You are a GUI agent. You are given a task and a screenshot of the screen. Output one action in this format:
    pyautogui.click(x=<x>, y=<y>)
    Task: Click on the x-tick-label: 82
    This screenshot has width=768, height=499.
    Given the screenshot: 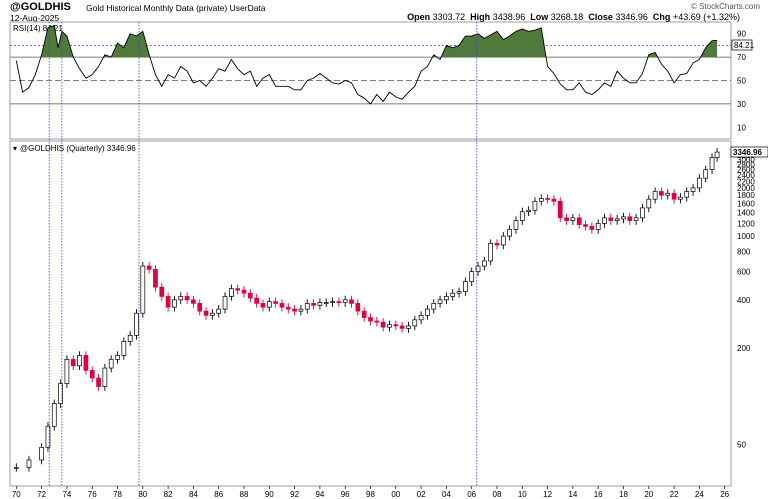 What is the action you would take?
    pyautogui.click(x=168, y=494)
    